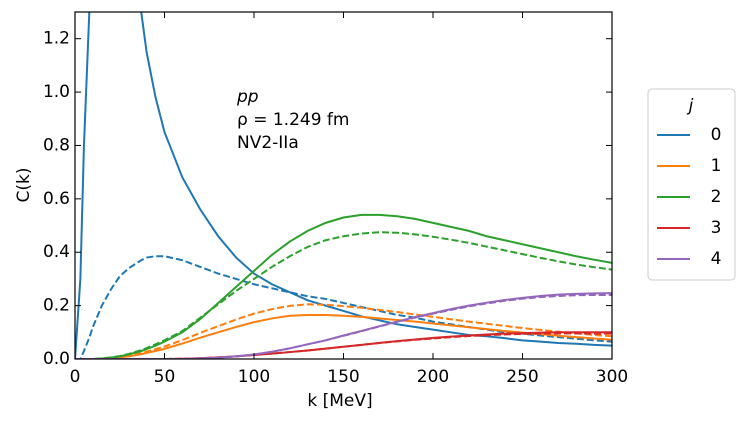 This screenshot has height=423, width=748. What do you see at coordinates (716, 135) in the screenshot?
I see `legend-label: 0` at bounding box center [716, 135].